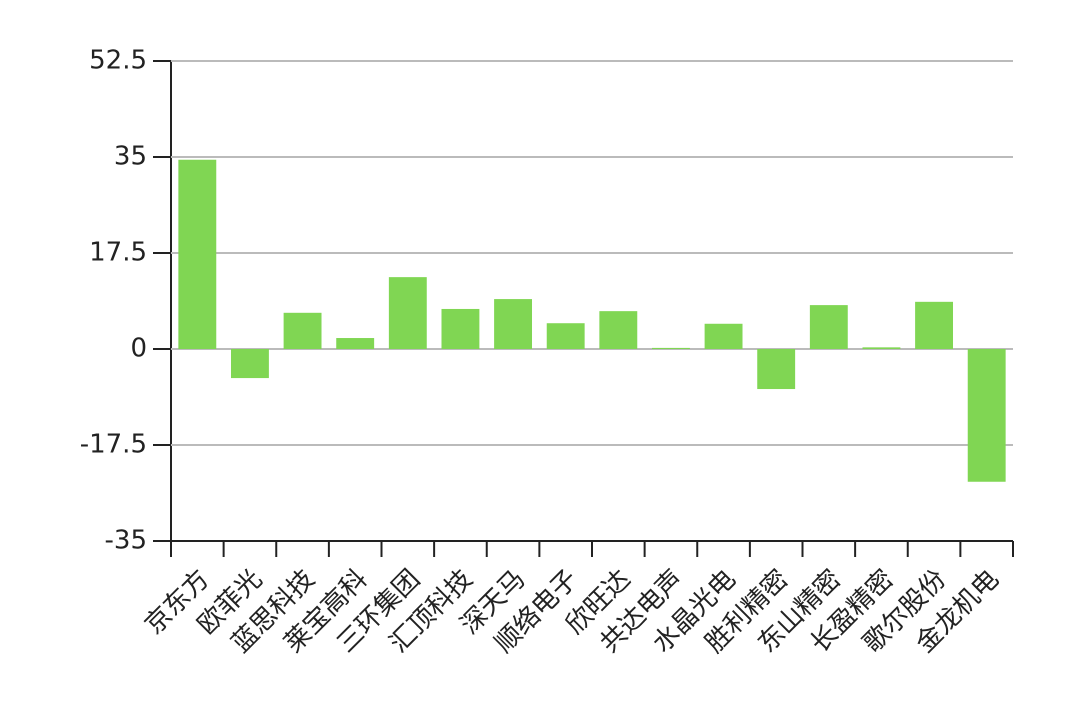  I want to click on y-tick-label: -35, so click(126, 541).